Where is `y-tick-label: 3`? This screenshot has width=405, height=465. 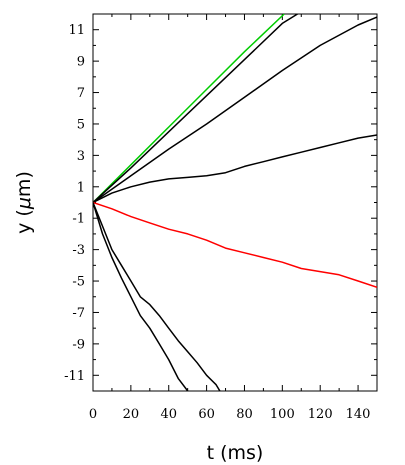 y-tick-label: 3 is located at coordinates (81, 156).